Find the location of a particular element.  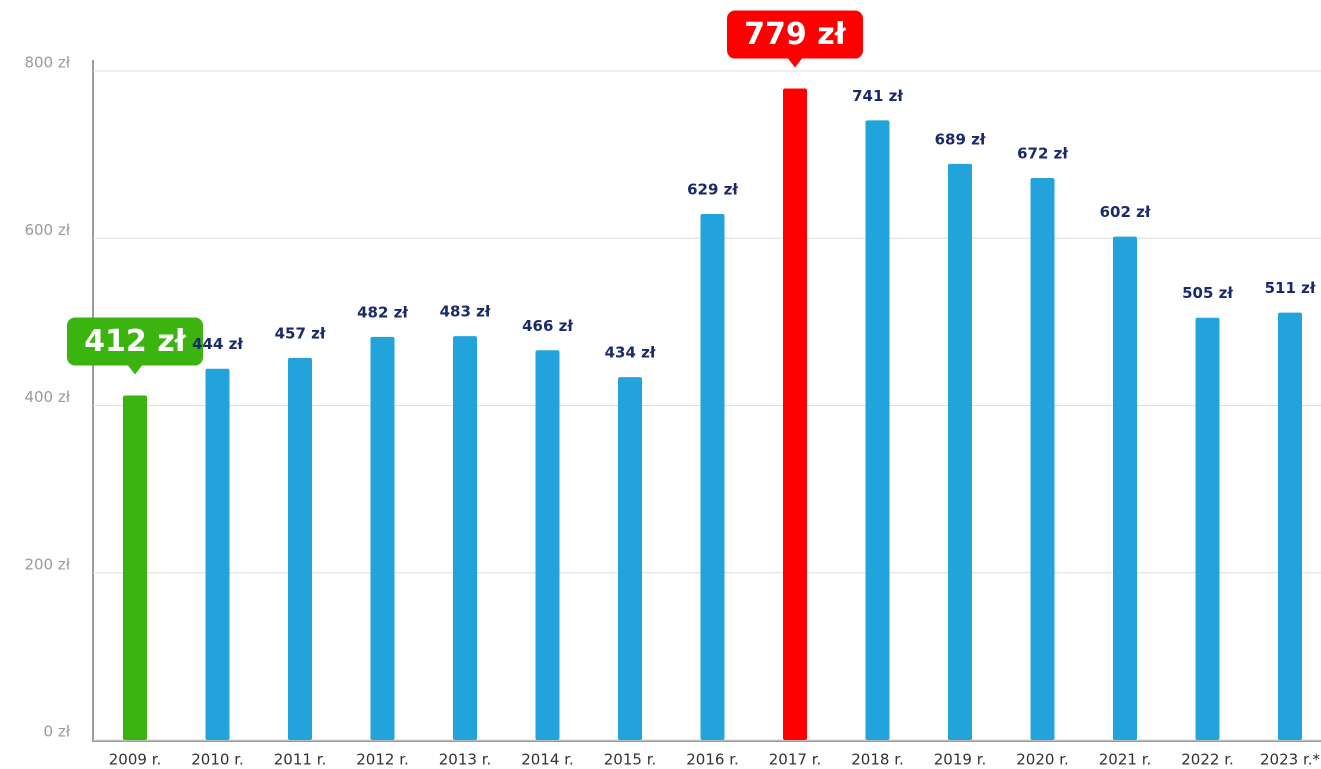

x-tick-label: 2010 r. is located at coordinates (217, 760).